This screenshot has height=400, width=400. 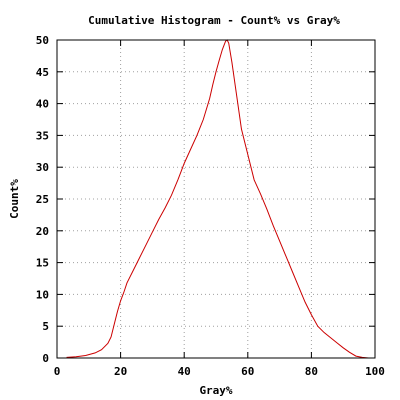 I want to click on x-axis-label: Gray%, so click(x=215, y=390).